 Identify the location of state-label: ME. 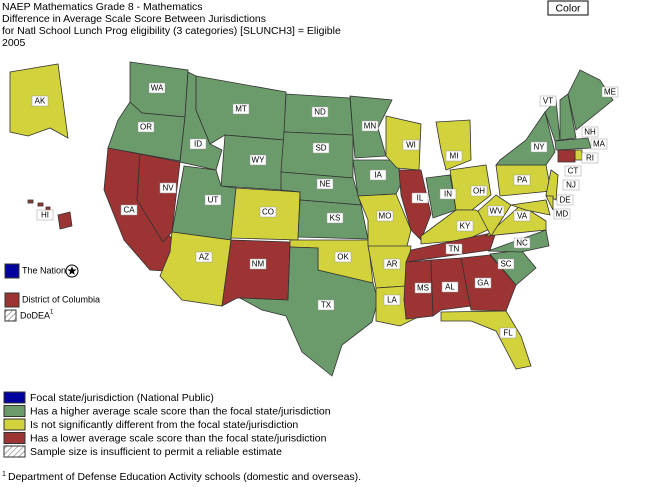
(610, 92).